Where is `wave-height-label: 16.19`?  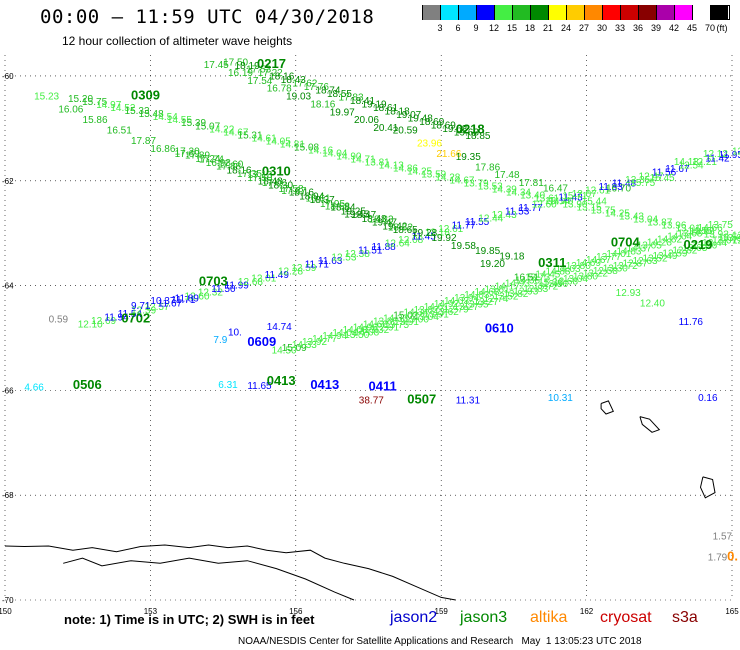
wave-height-label: 16.19 is located at coordinates (240, 73).